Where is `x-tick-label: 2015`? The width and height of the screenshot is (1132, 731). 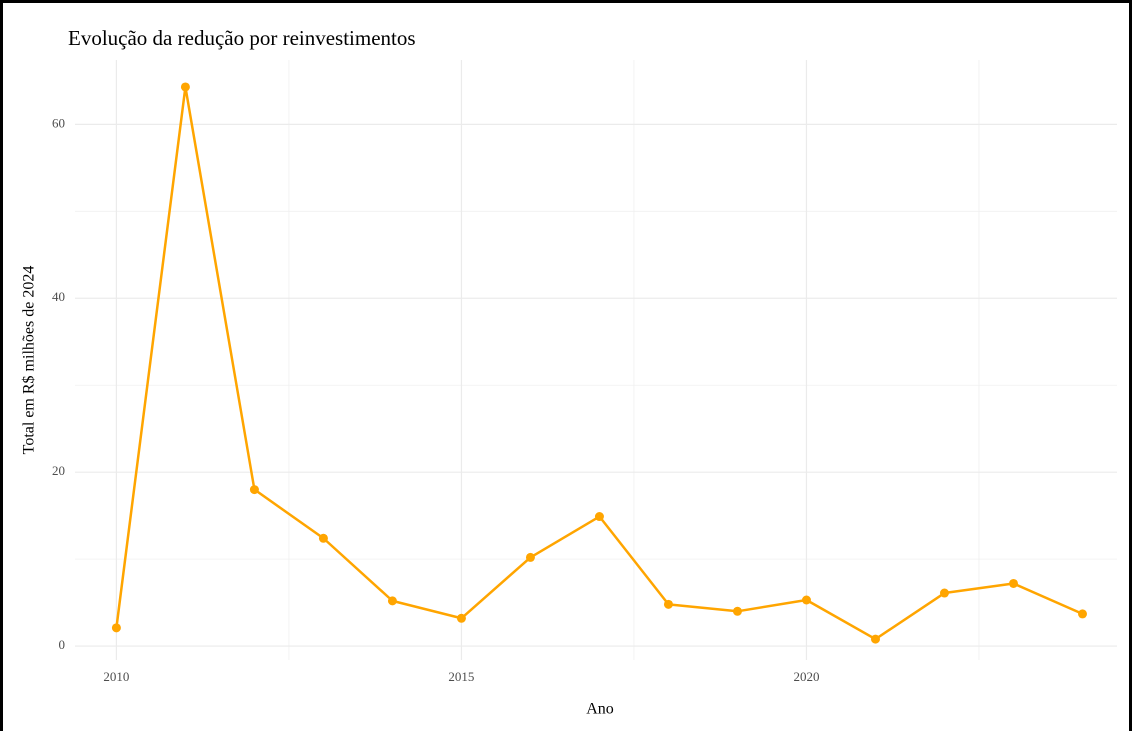
x-tick-label: 2015 is located at coordinates (461, 676).